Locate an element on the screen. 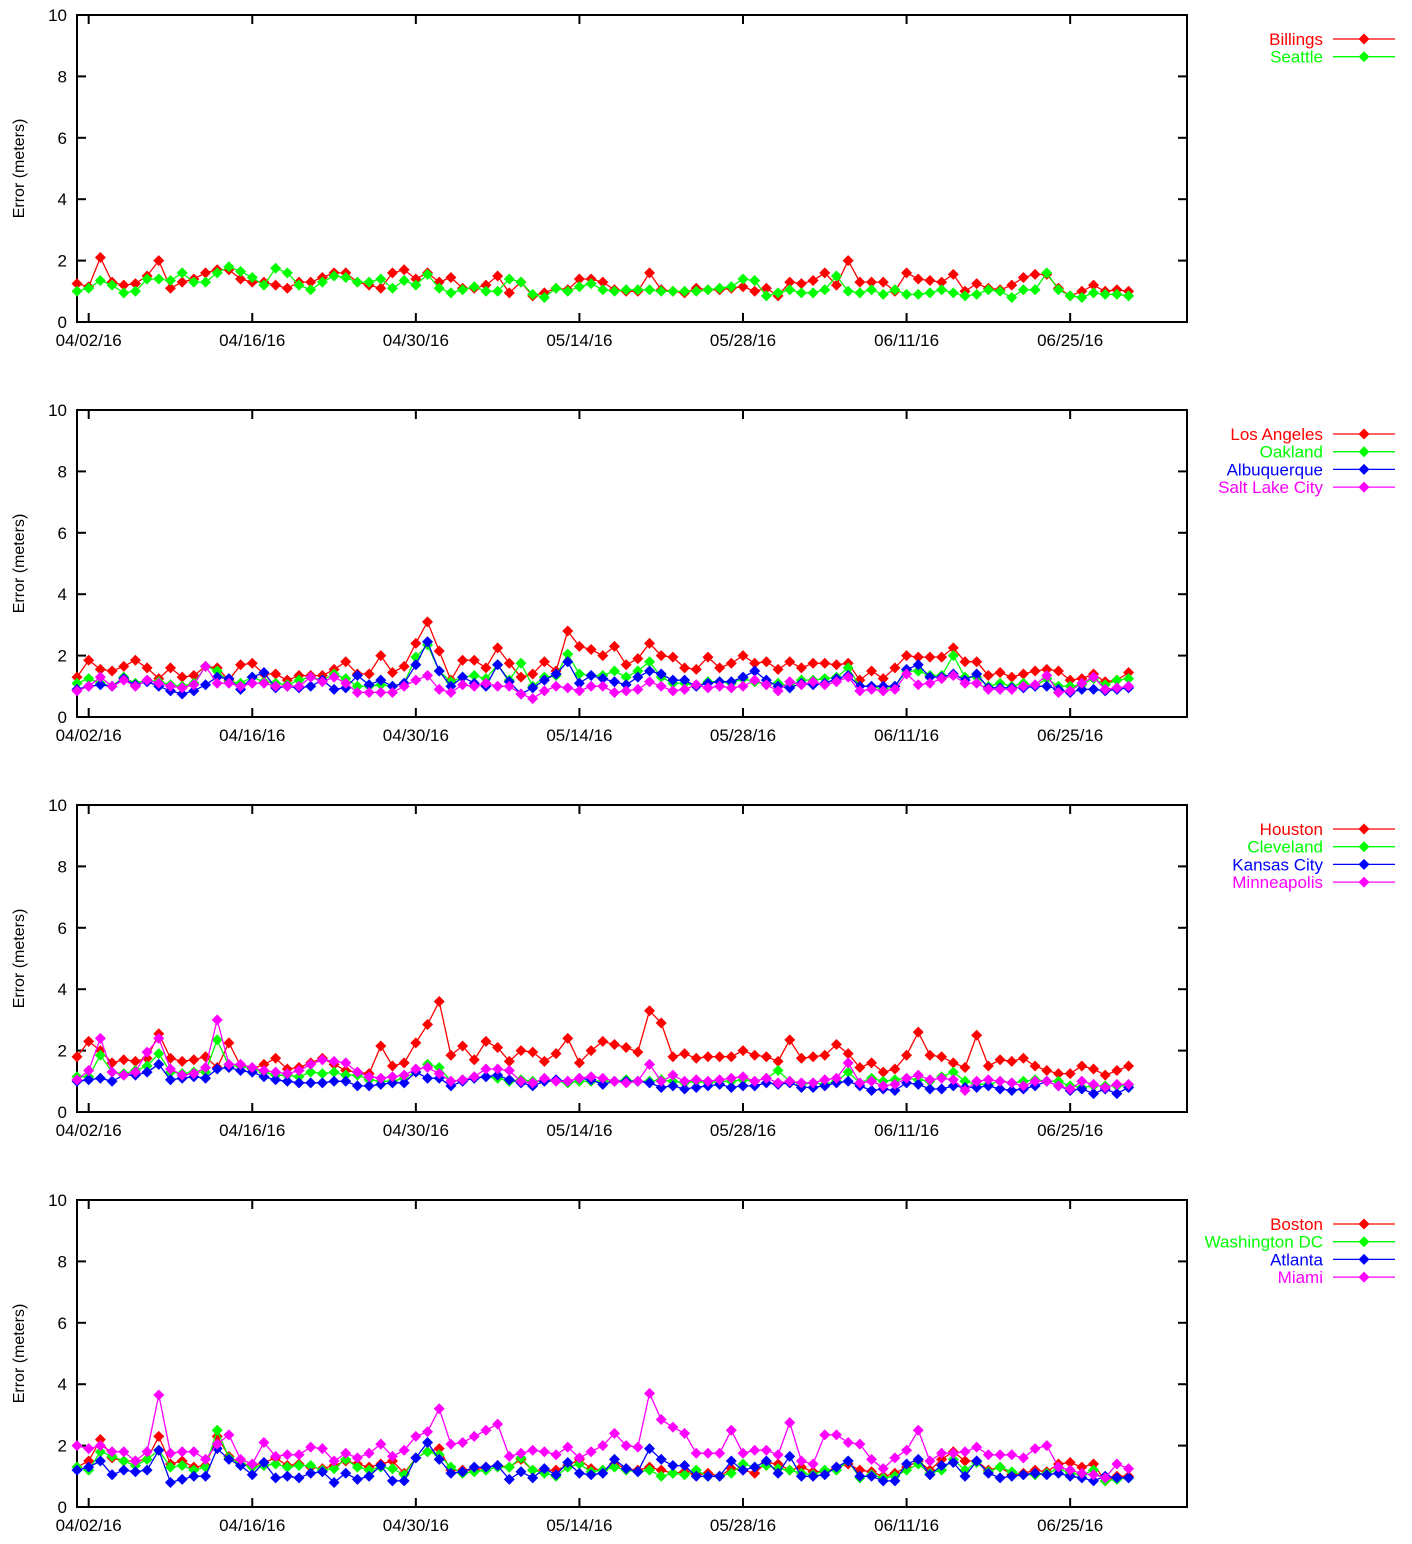 The width and height of the screenshot is (1412, 1544). legend-label: Washington DC is located at coordinates (1264, 1242).